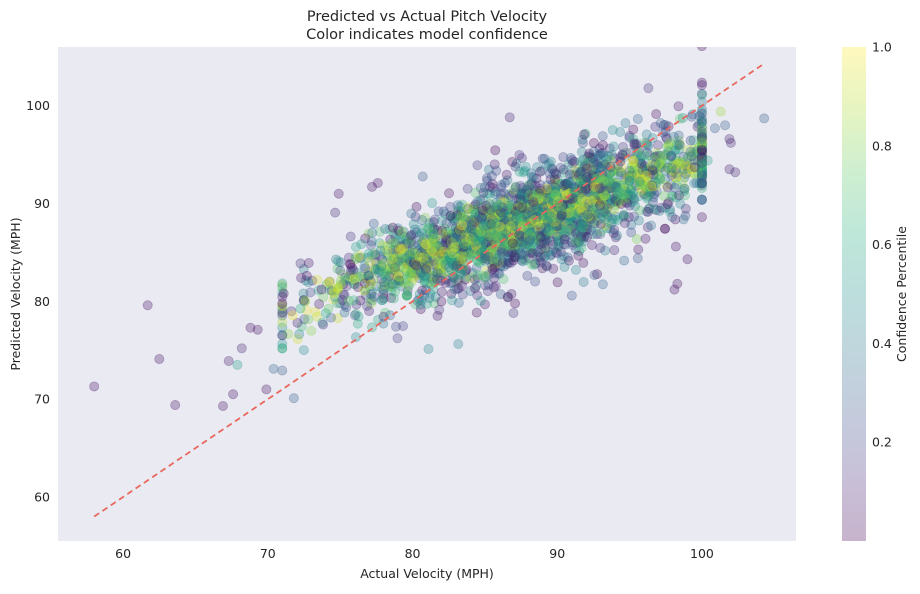 Image resolution: width=920 pixels, height=594 pixels. Describe the element at coordinates (123, 553) in the screenshot. I see `x-tick-label: 60` at that location.